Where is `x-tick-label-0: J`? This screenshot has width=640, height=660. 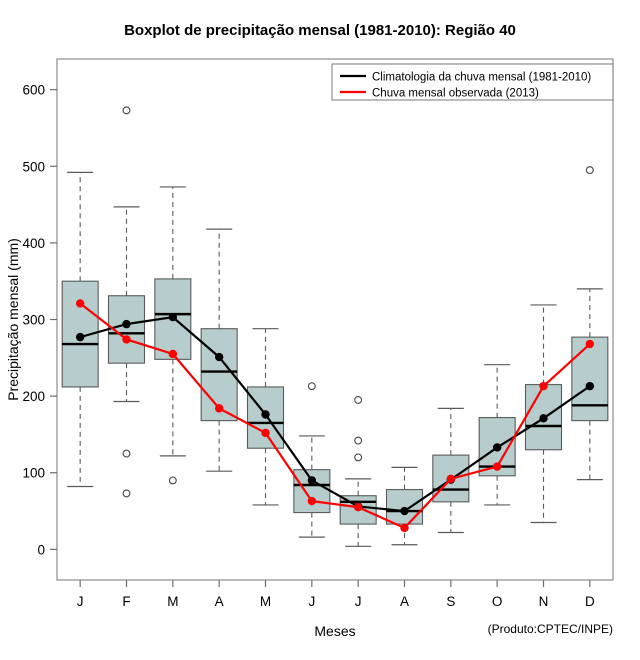
x-tick-label-0: J is located at coordinates (80, 601).